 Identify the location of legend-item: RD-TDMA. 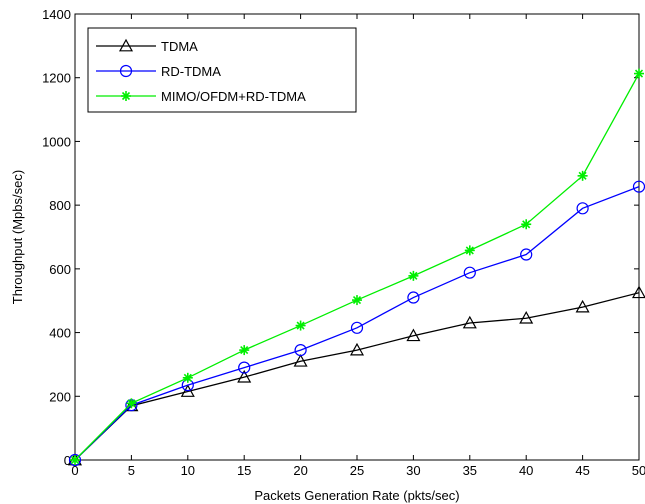
(158, 71).